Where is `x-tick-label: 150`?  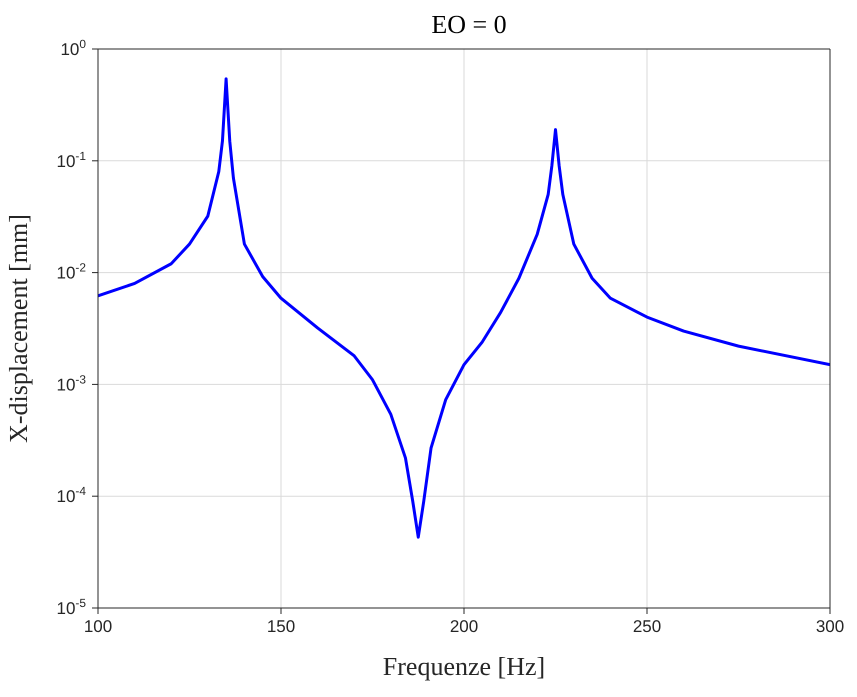 x-tick-label: 150 is located at coordinates (281, 626).